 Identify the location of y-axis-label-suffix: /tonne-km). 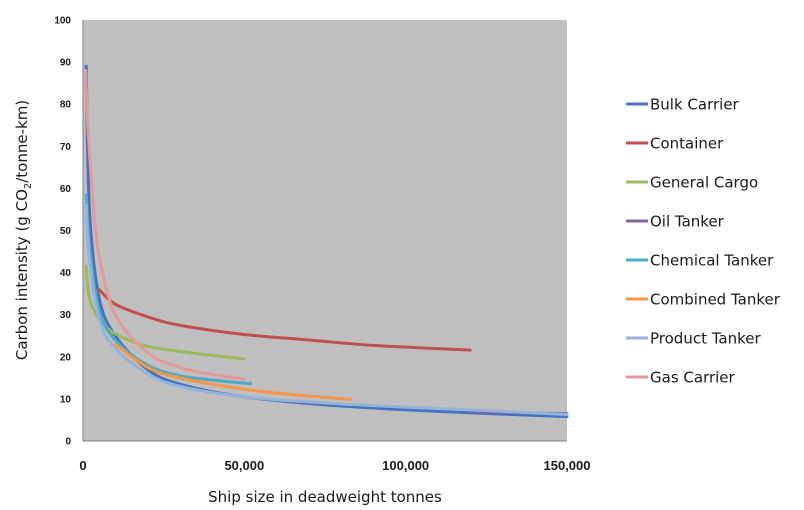
(22, 141).